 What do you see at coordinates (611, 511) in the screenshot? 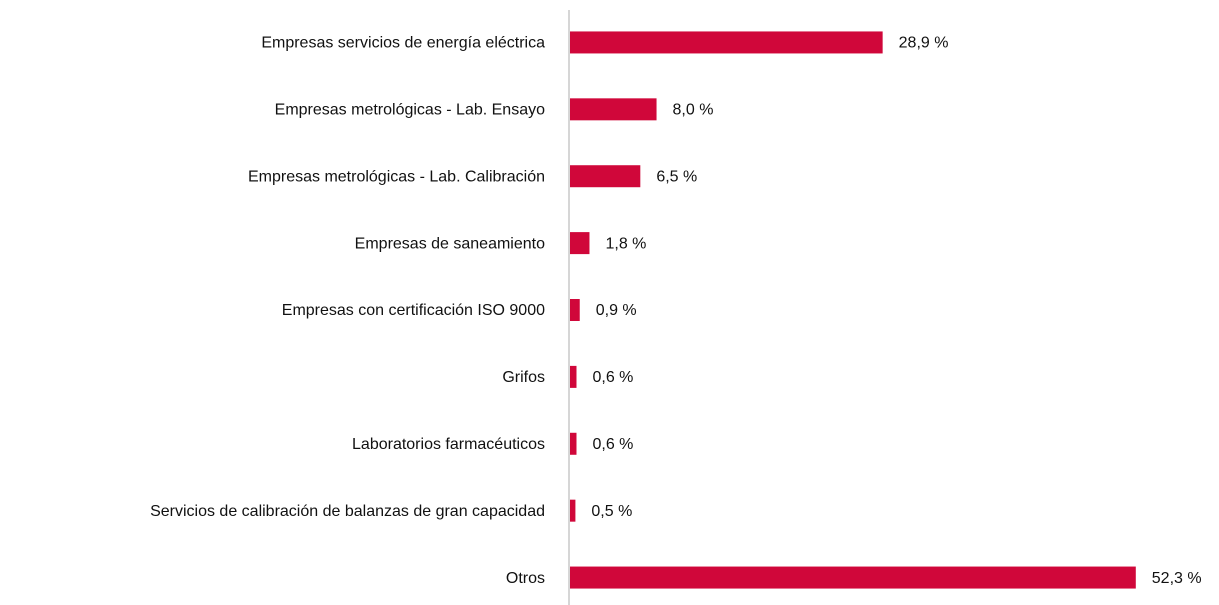
I see `value-label: 0,5 %` at bounding box center [611, 511].